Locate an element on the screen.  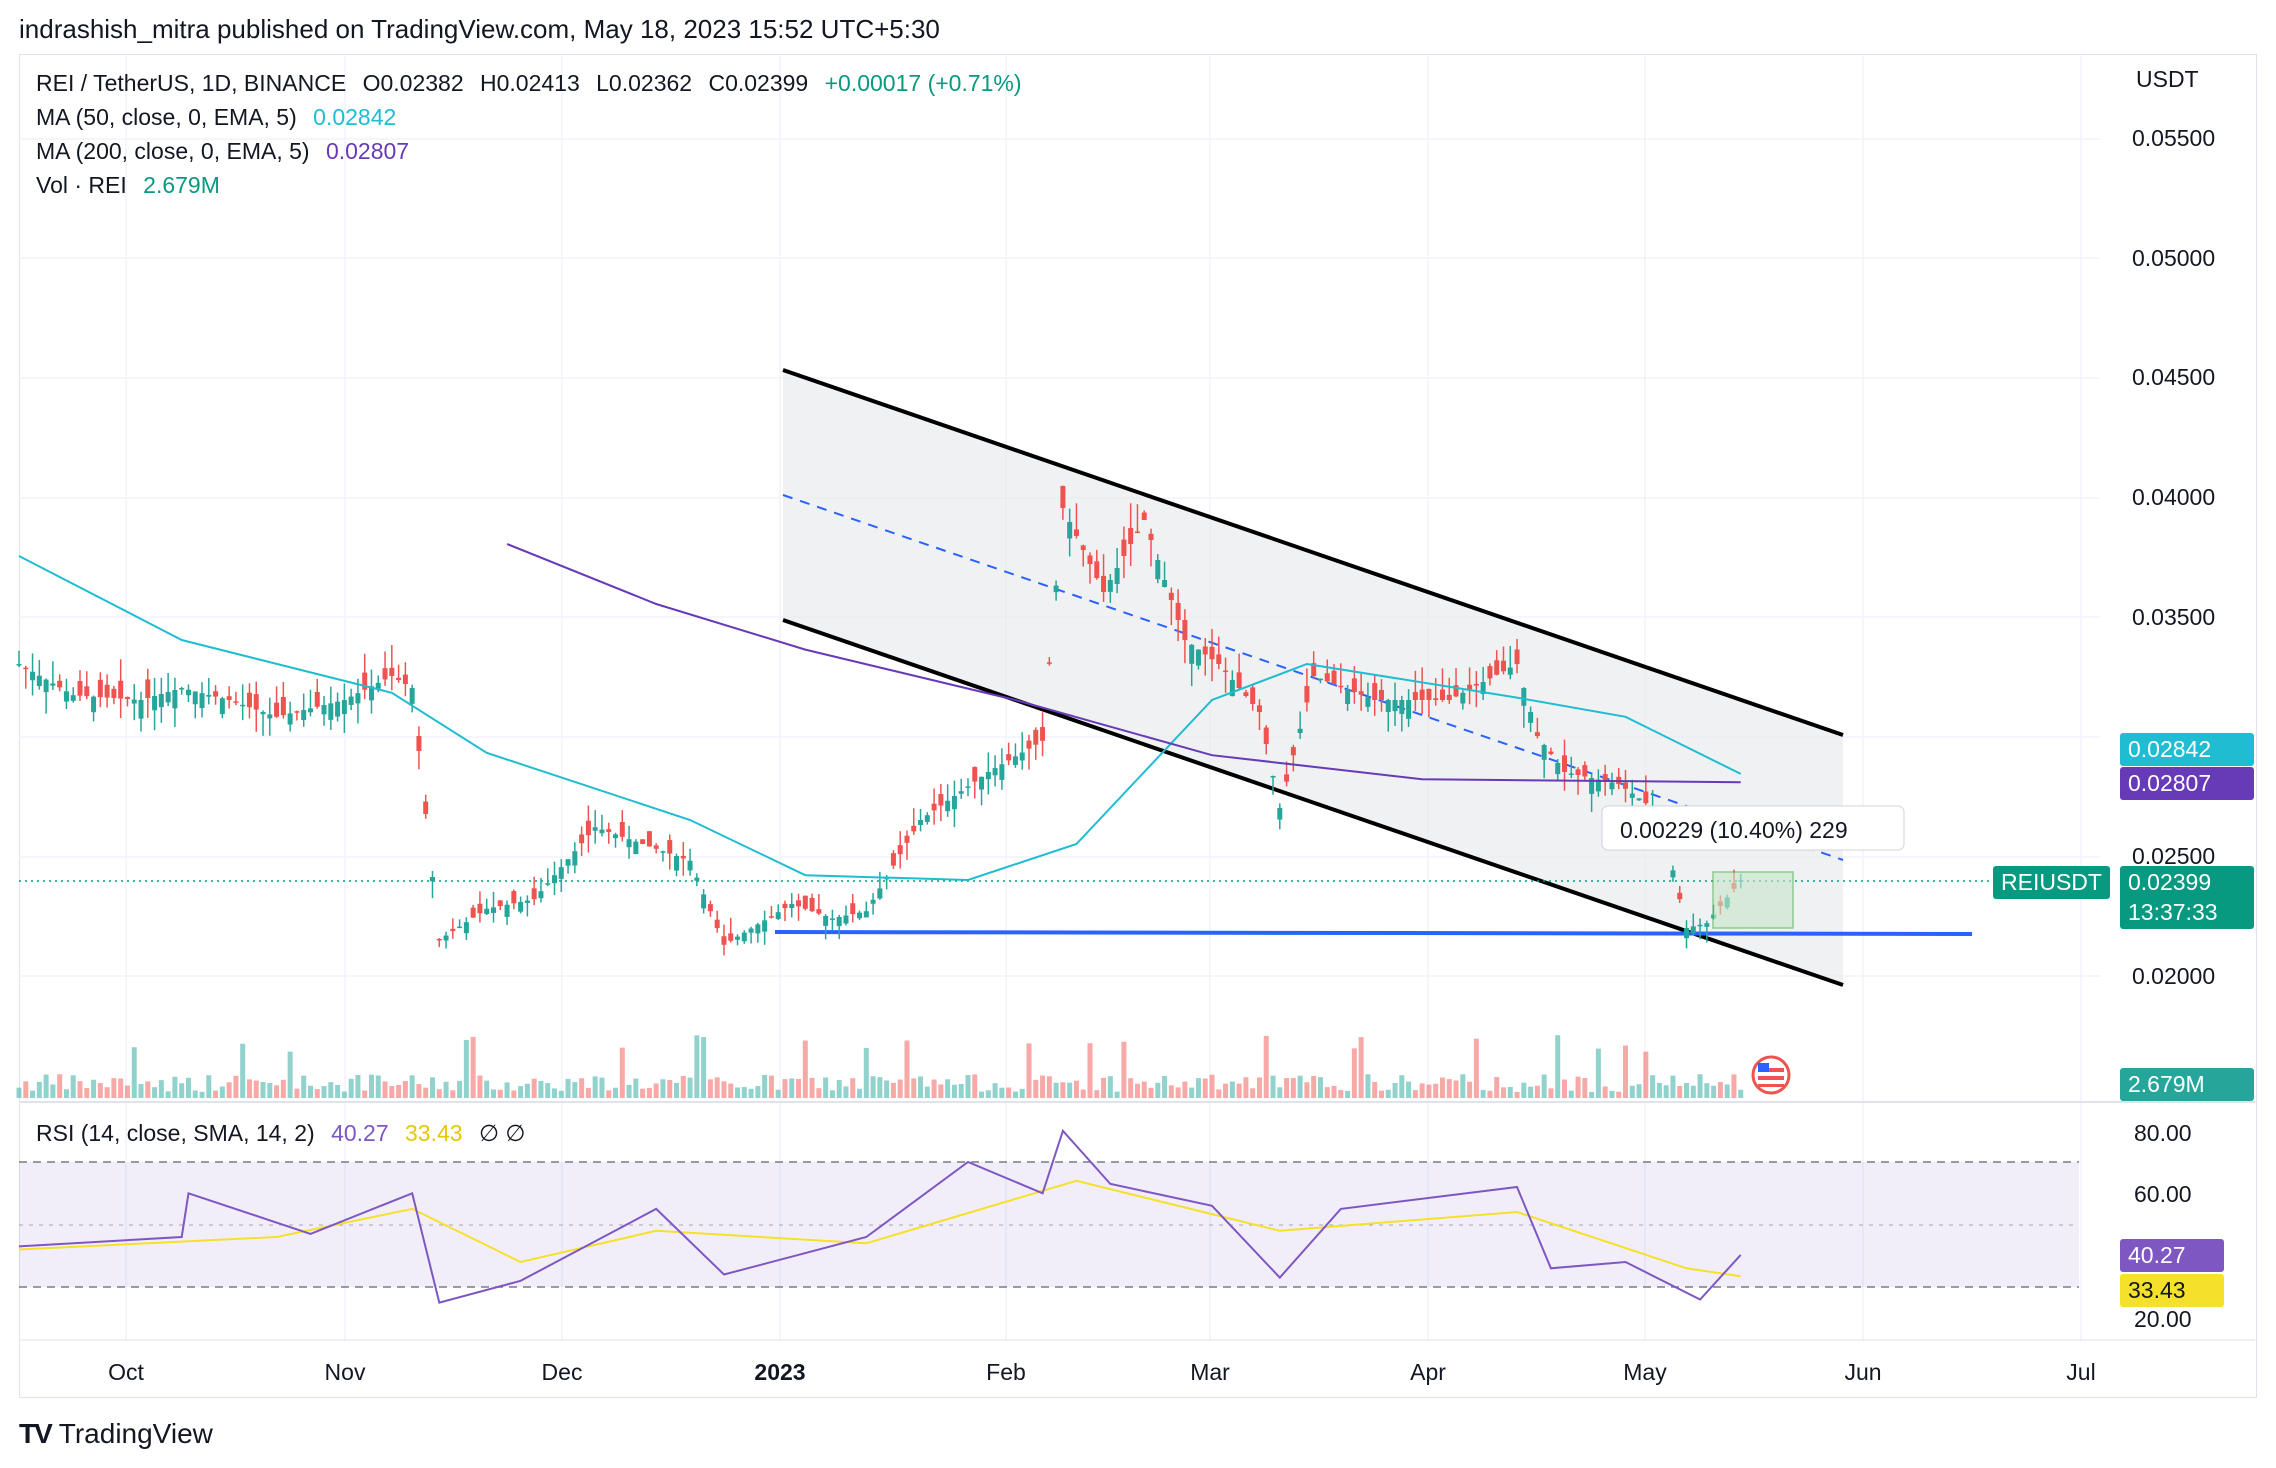
price-tag: 0.02399 is located at coordinates (2187, 882).